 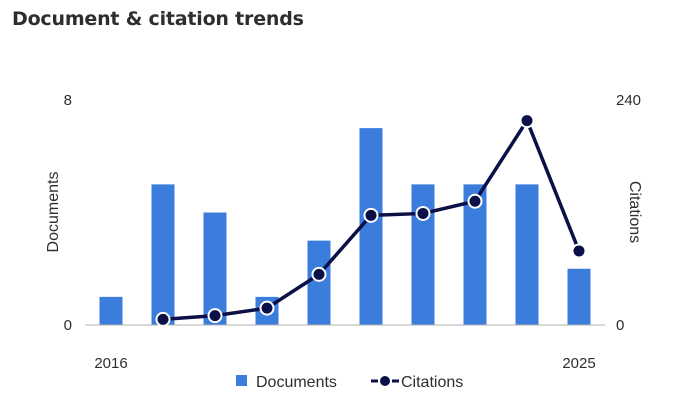 What do you see at coordinates (215, 268) in the screenshot?
I see `documents-bar-2018` at bounding box center [215, 268].